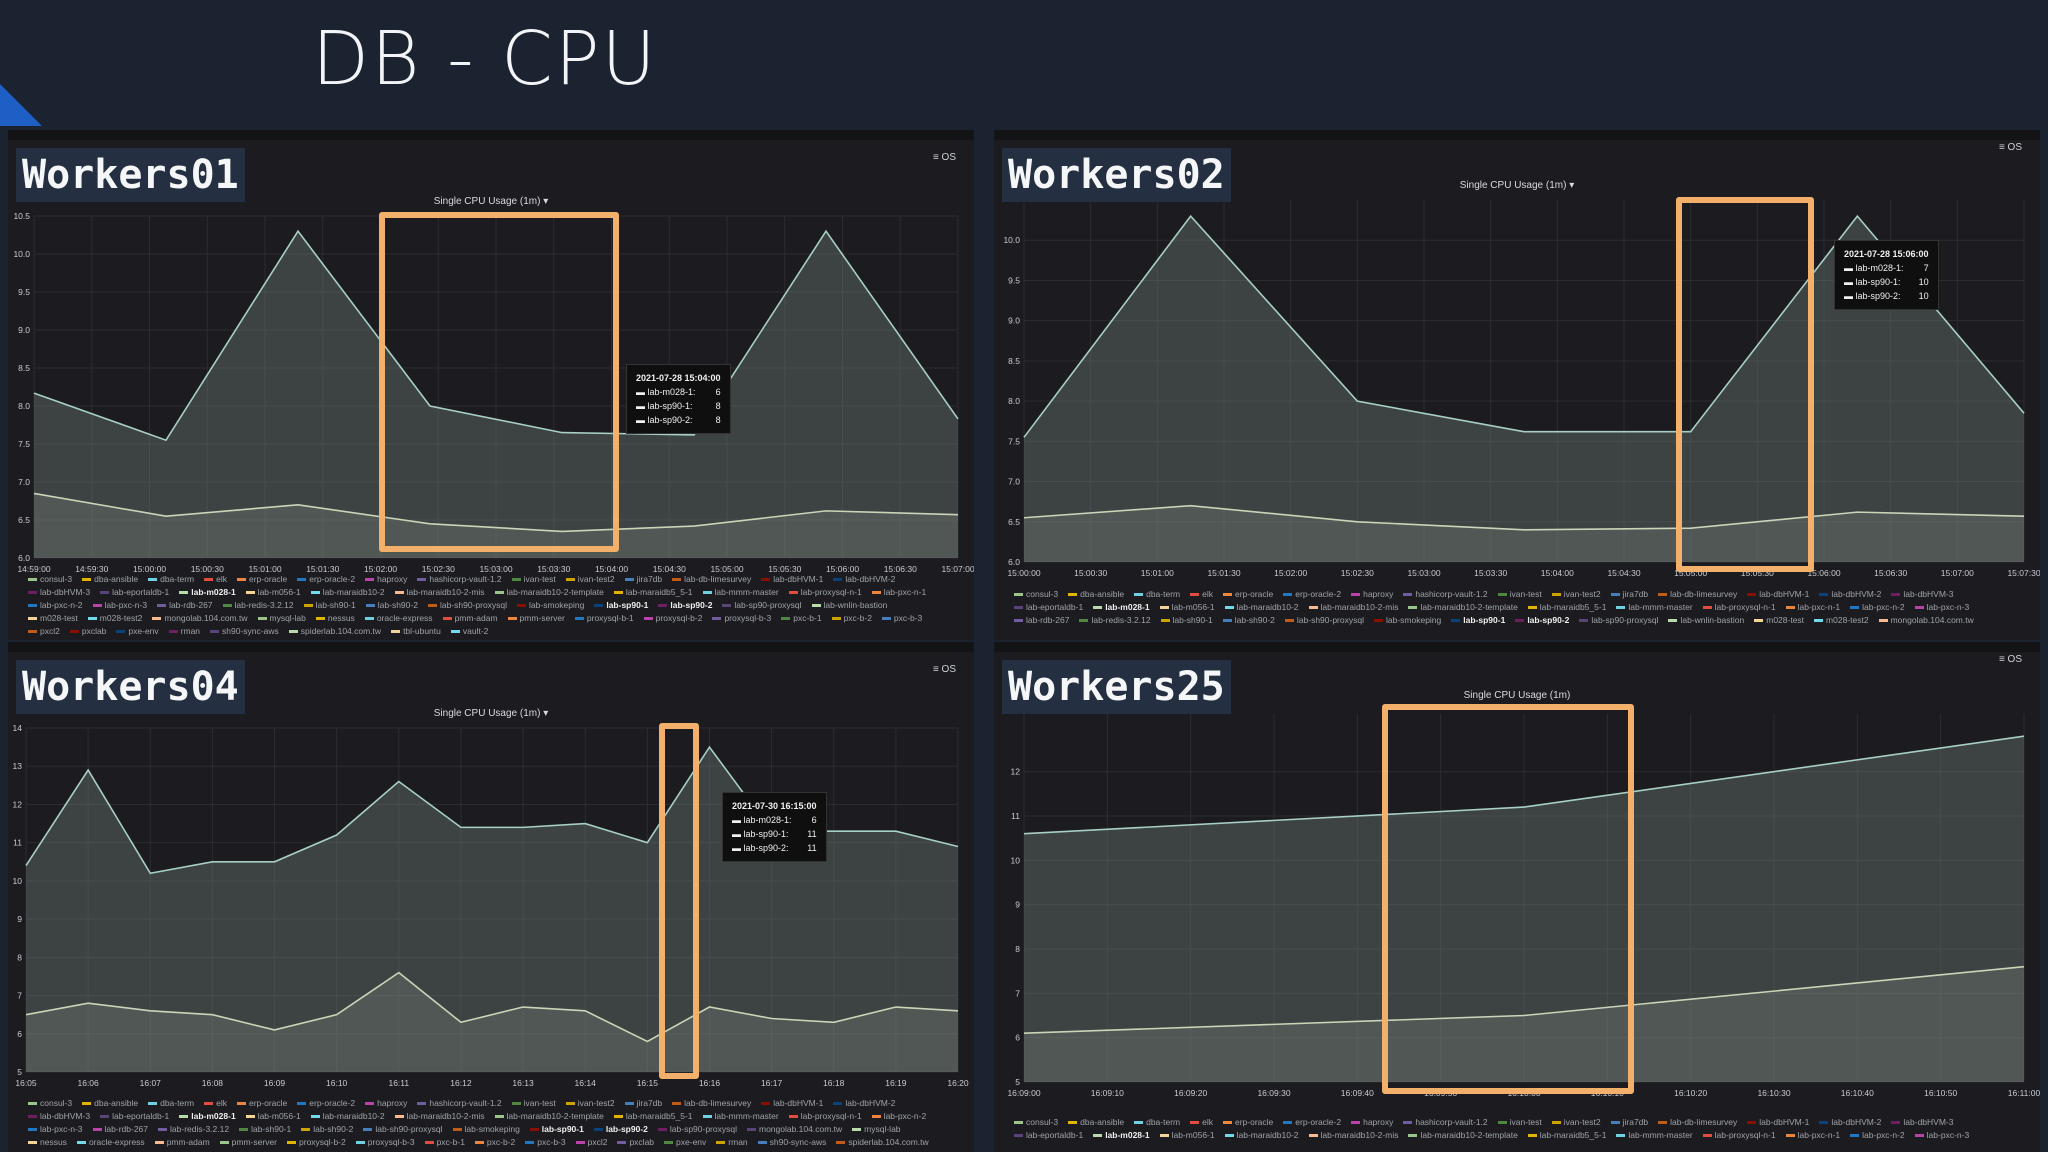 The height and width of the screenshot is (1152, 2048). Describe the element at coordinates (944, 669) in the screenshot. I see `os-menu-button: ≡ OS` at that location.